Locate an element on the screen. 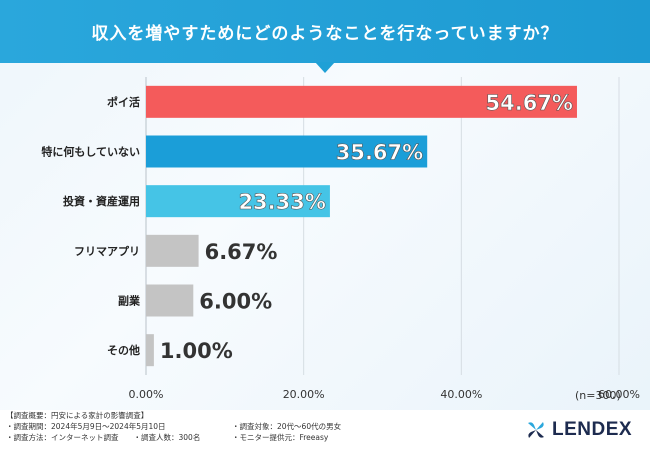 This screenshot has height=450, width=650. sample-size-annotation: (n=300) is located at coordinates (598, 395).